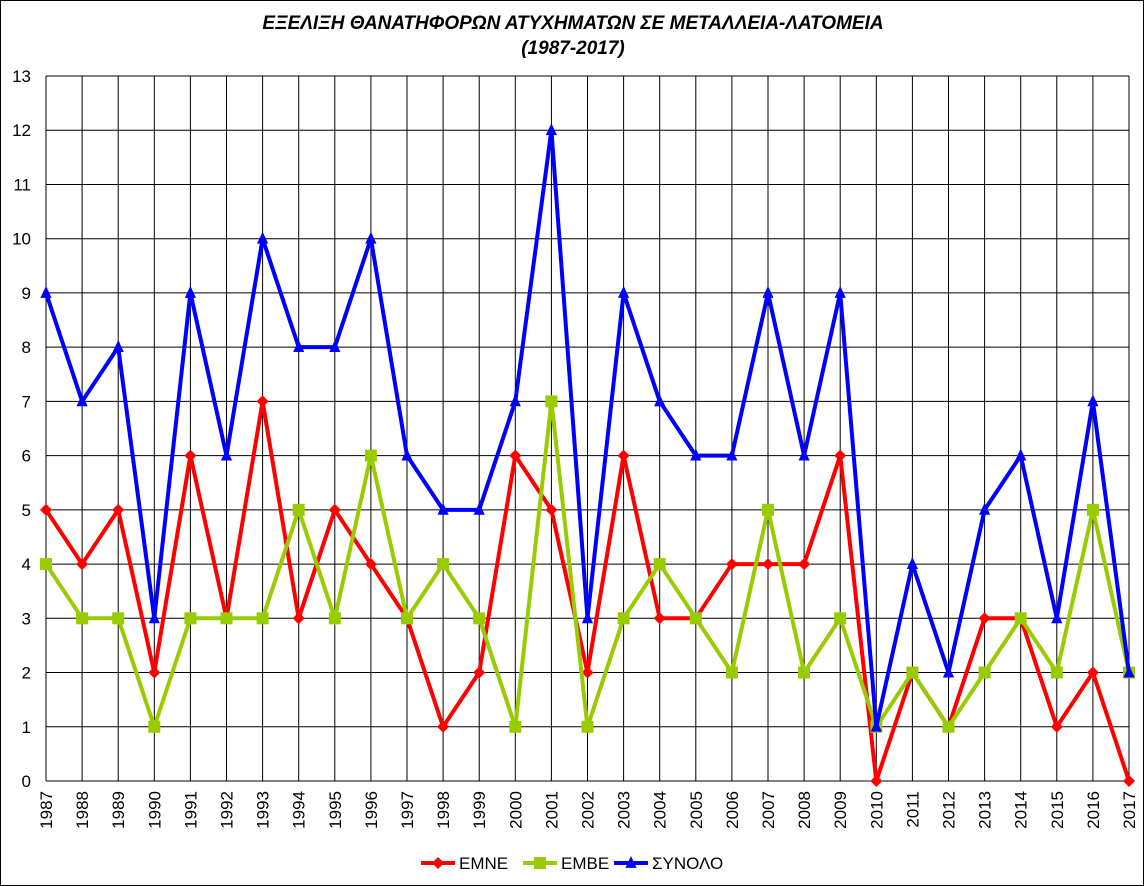  What do you see at coordinates (21, 239) in the screenshot?
I see `y-tick-label: 10` at bounding box center [21, 239].